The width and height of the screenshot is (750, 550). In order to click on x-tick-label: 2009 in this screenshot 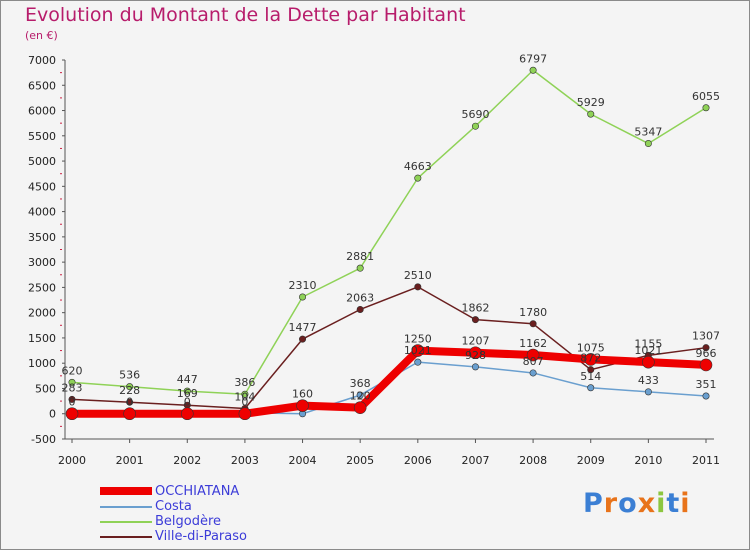, I will do `click(591, 460)`.